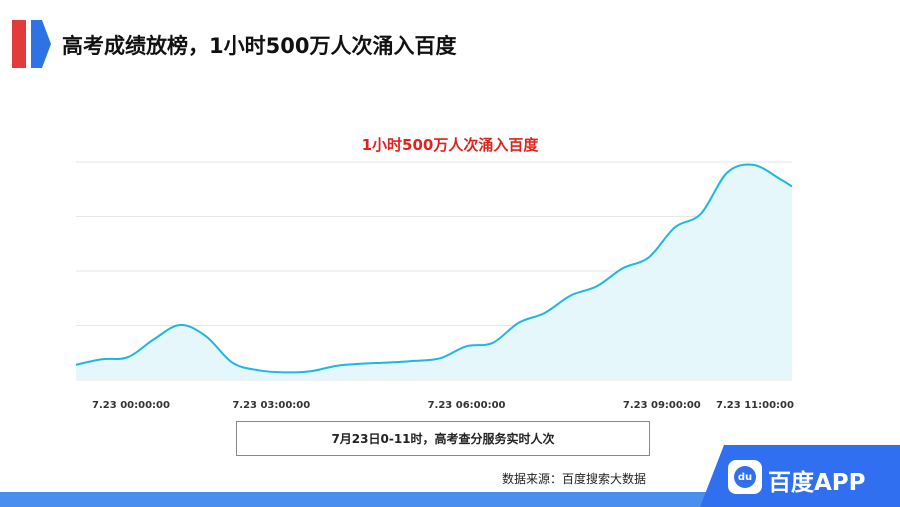 The height and width of the screenshot is (507, 900). I want to click on bottom-band, so click(450, 499).